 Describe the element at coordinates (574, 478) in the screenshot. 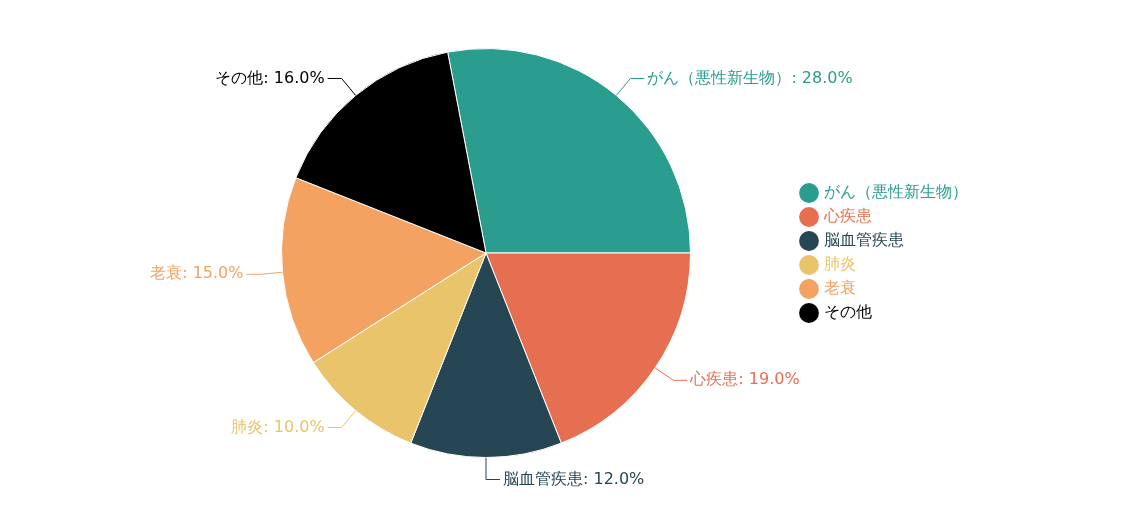

I see `category-label: 脳血管疾患: 12.0%` at that location.